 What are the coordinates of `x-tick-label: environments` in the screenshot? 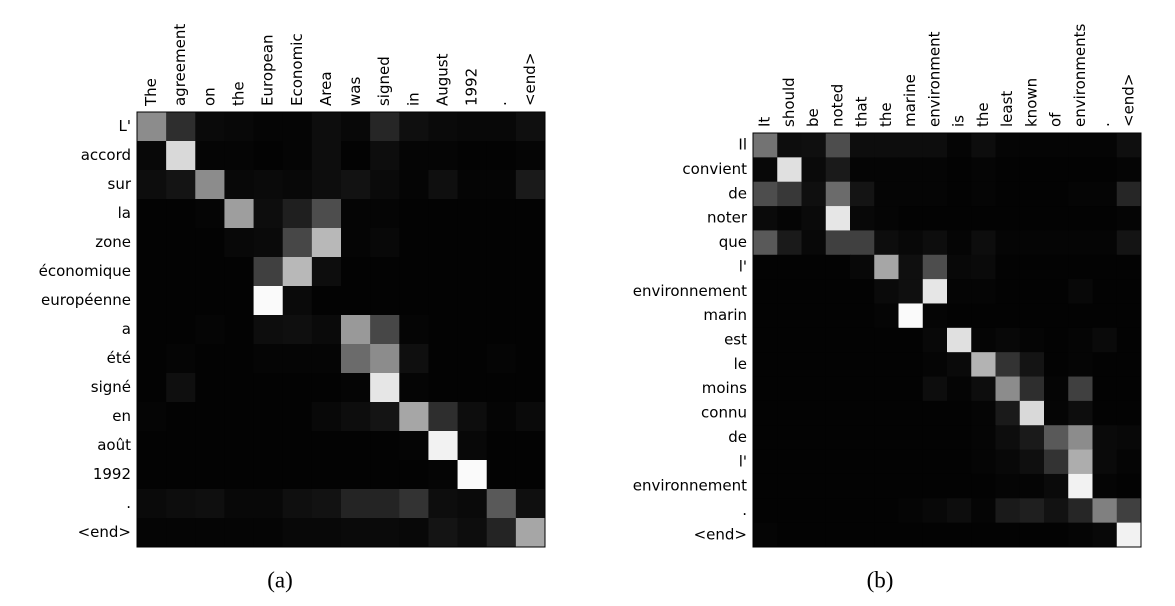 It's located at (1080, 75).